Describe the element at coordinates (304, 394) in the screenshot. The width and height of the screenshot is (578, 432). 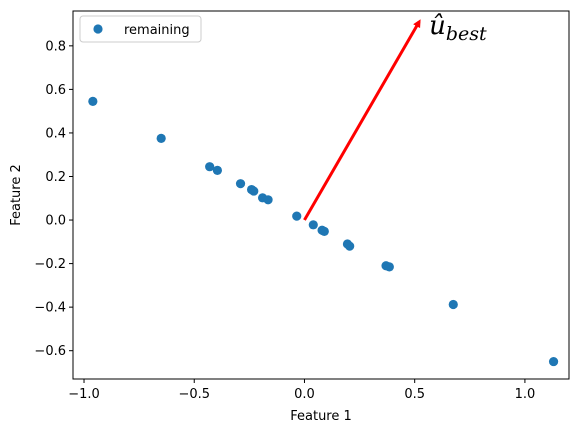
I see `x-tick-label: 0.0` at that location.